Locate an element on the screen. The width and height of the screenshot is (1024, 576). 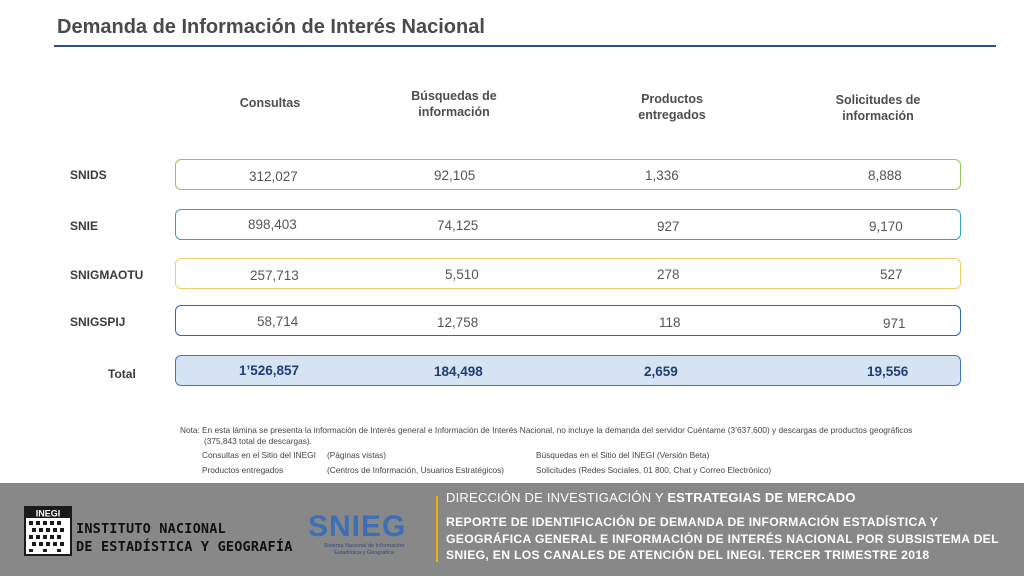
cell-solicitudes: 527 is located at coordinates (891, 274).